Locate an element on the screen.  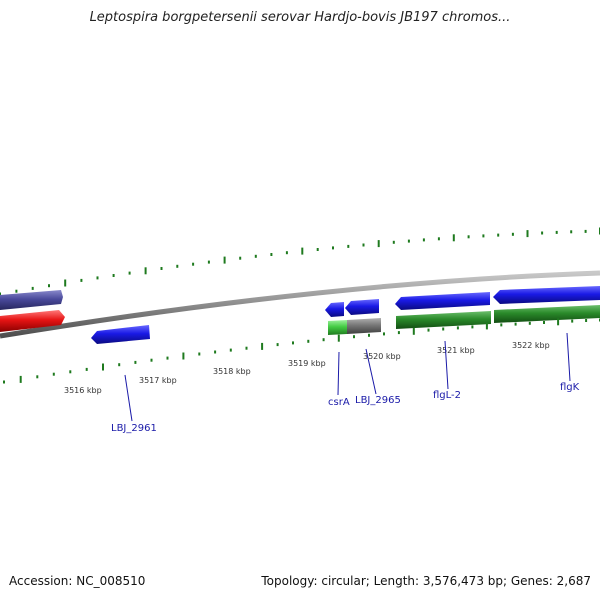
gene-label-csra: csrA is located at coordinates (339, 402).